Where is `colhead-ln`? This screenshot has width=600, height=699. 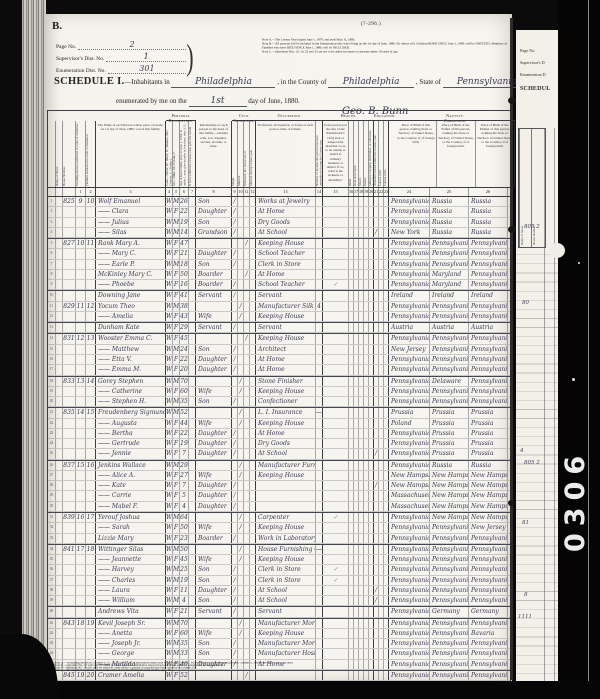
colhead-ln is located at coordinates (52, 154).